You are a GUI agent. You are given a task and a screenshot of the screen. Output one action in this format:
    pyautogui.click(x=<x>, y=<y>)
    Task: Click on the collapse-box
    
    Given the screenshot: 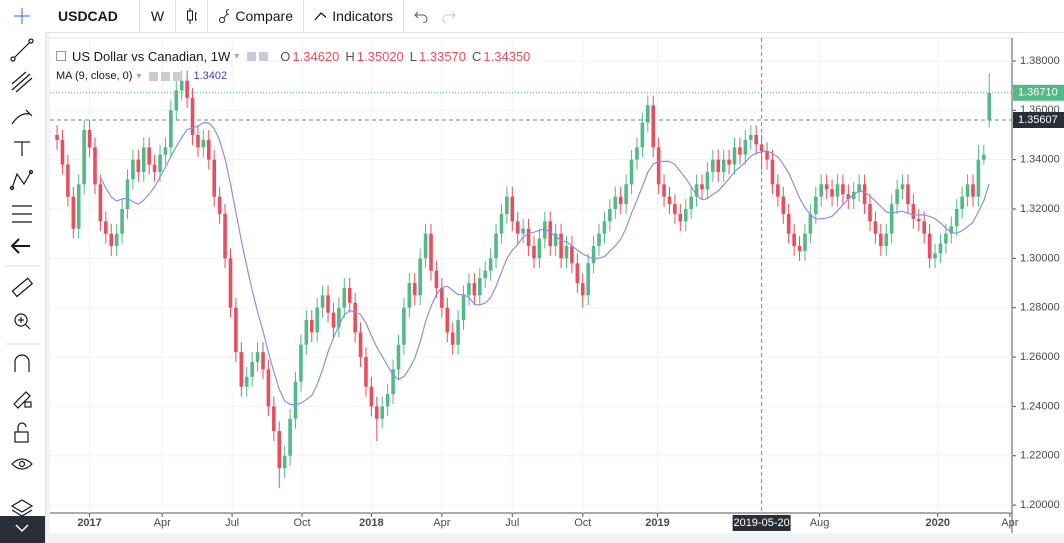 What is the action you would take?
    pyautogui.click(x=61, y=56)
    